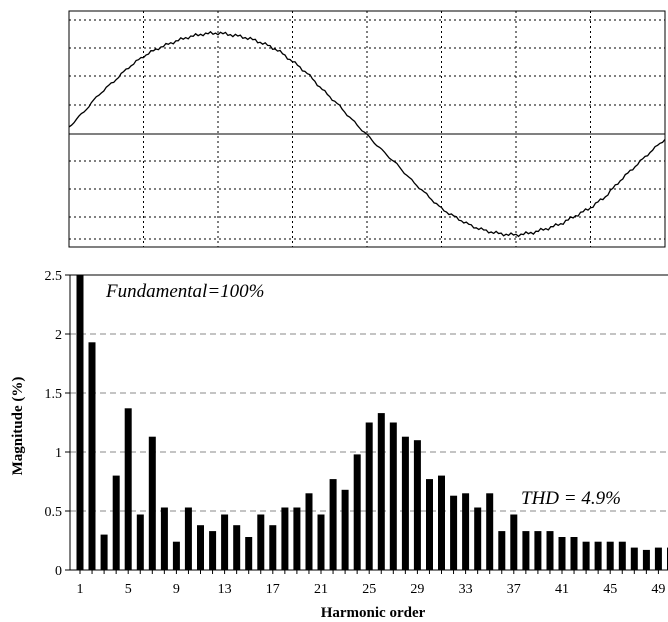 This screenshot has width=668, height=622. What do you see at coordinates (369, 589) in the screenshot?
I see `x-tick-label: 25` at bounding box center [369, 589].